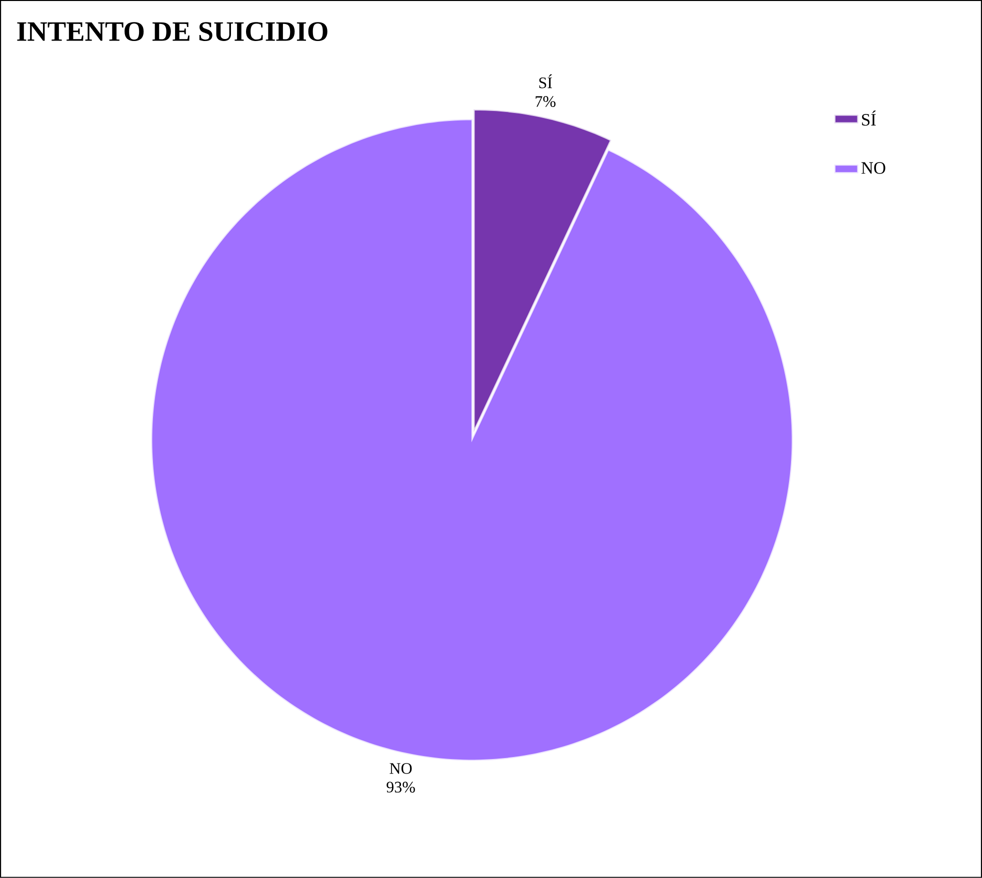 Image resolution: width=982 pixels, height=878 pixels. Describe the element at coordinates (172, 32) in the screenshot. I see `chart-title: INTENTO DE SUICIDIO` at that location.